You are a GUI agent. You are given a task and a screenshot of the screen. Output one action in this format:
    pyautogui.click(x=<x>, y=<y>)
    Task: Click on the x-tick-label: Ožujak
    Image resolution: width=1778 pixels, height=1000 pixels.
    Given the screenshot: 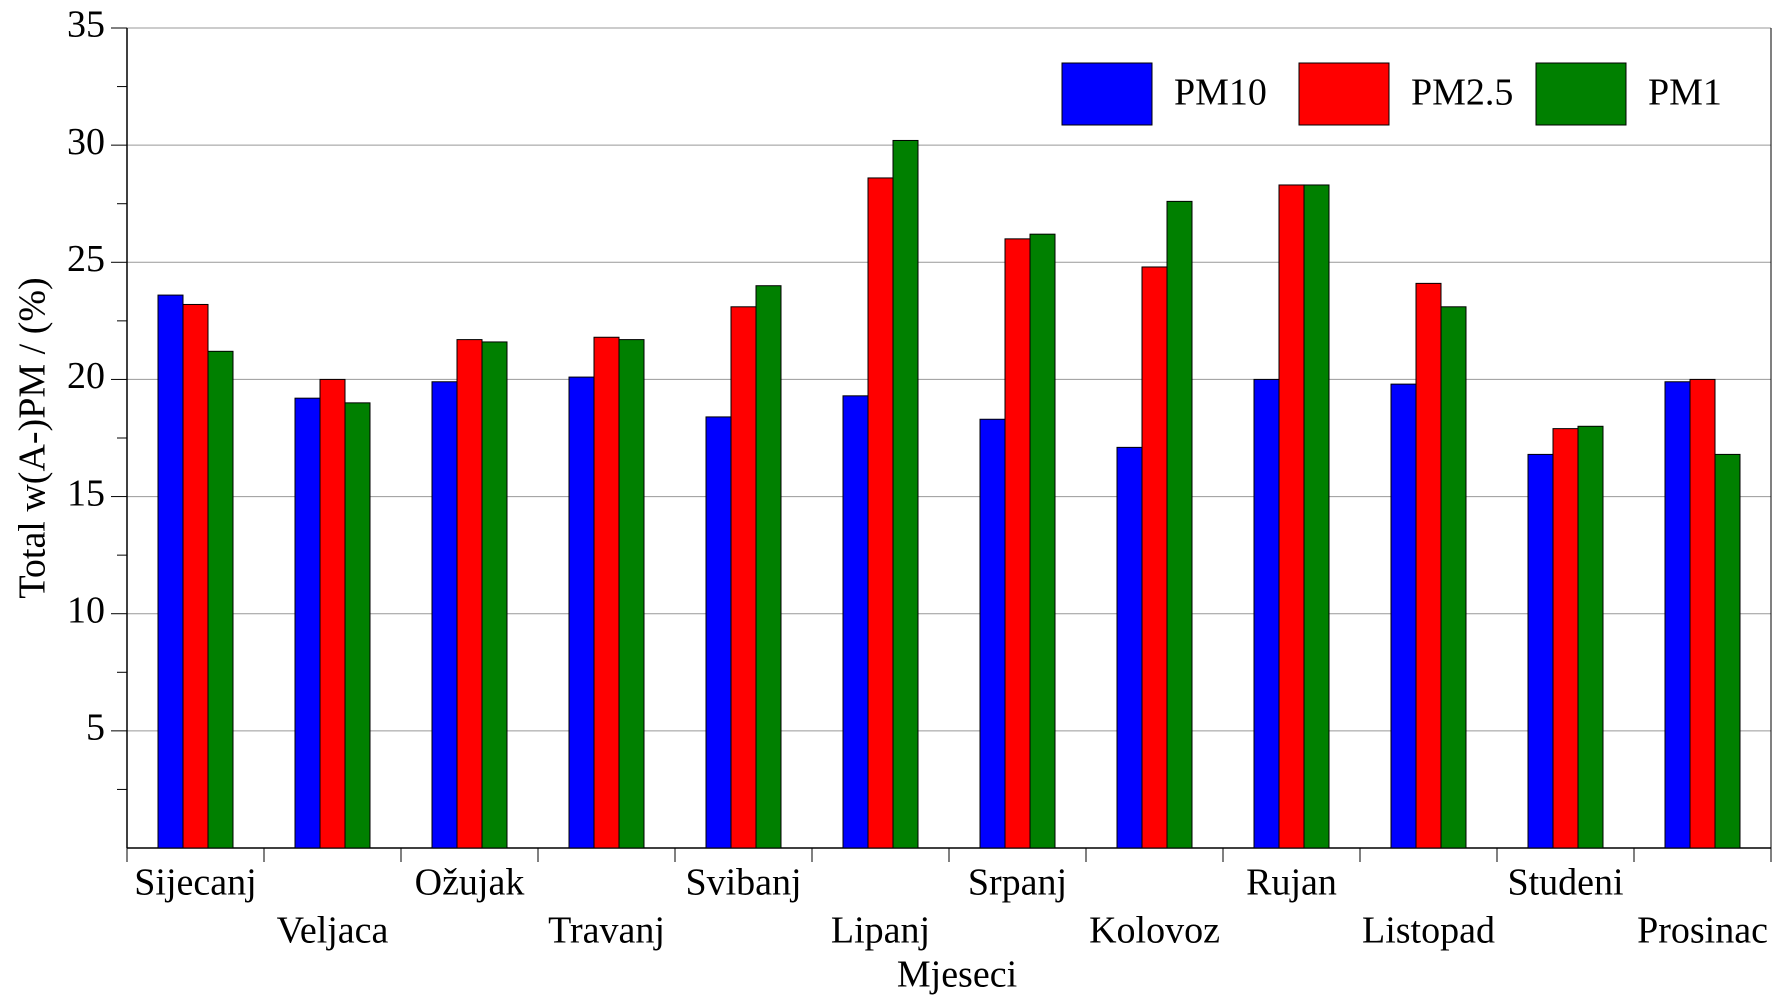 What is the action you would take?
    pyautogui.click(x=470, y=883)
    